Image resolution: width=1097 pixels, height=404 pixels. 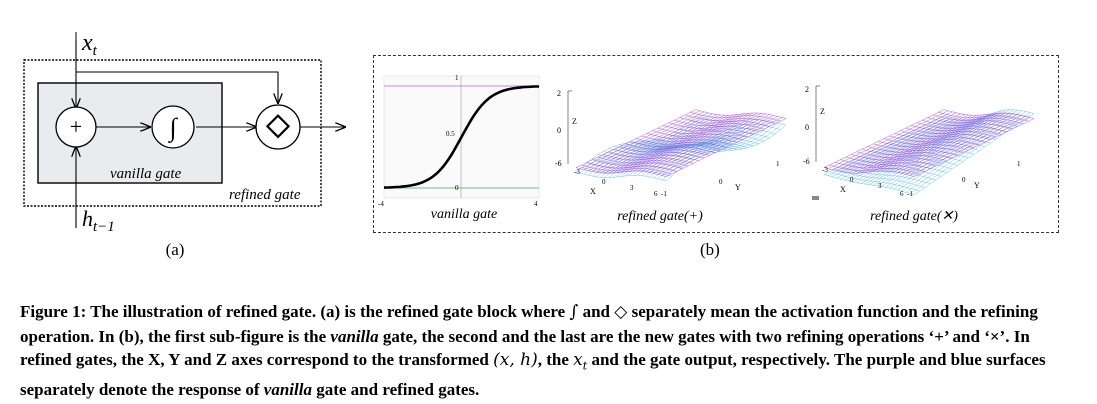 I want to click on diamond-symbol, so click(x=278, y=126).